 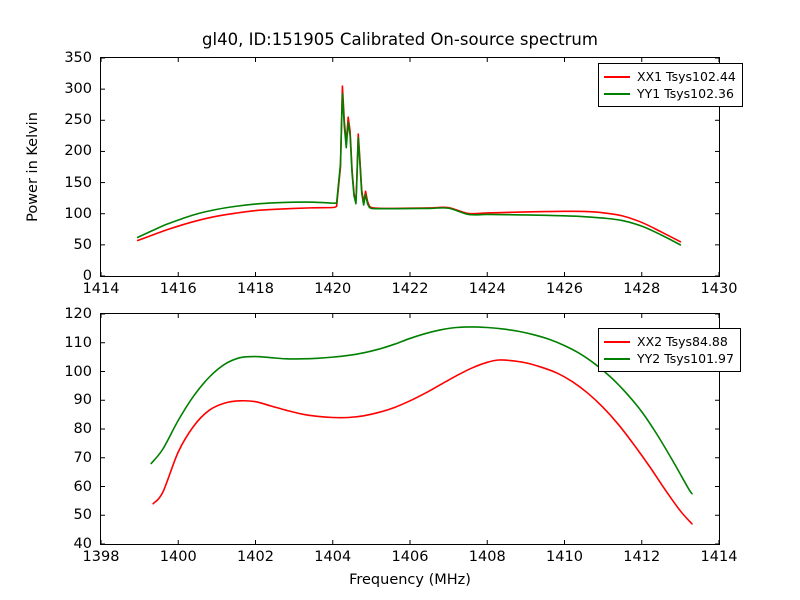 I want to click on x-tick-label: 1398, so click(x=101, y=557).